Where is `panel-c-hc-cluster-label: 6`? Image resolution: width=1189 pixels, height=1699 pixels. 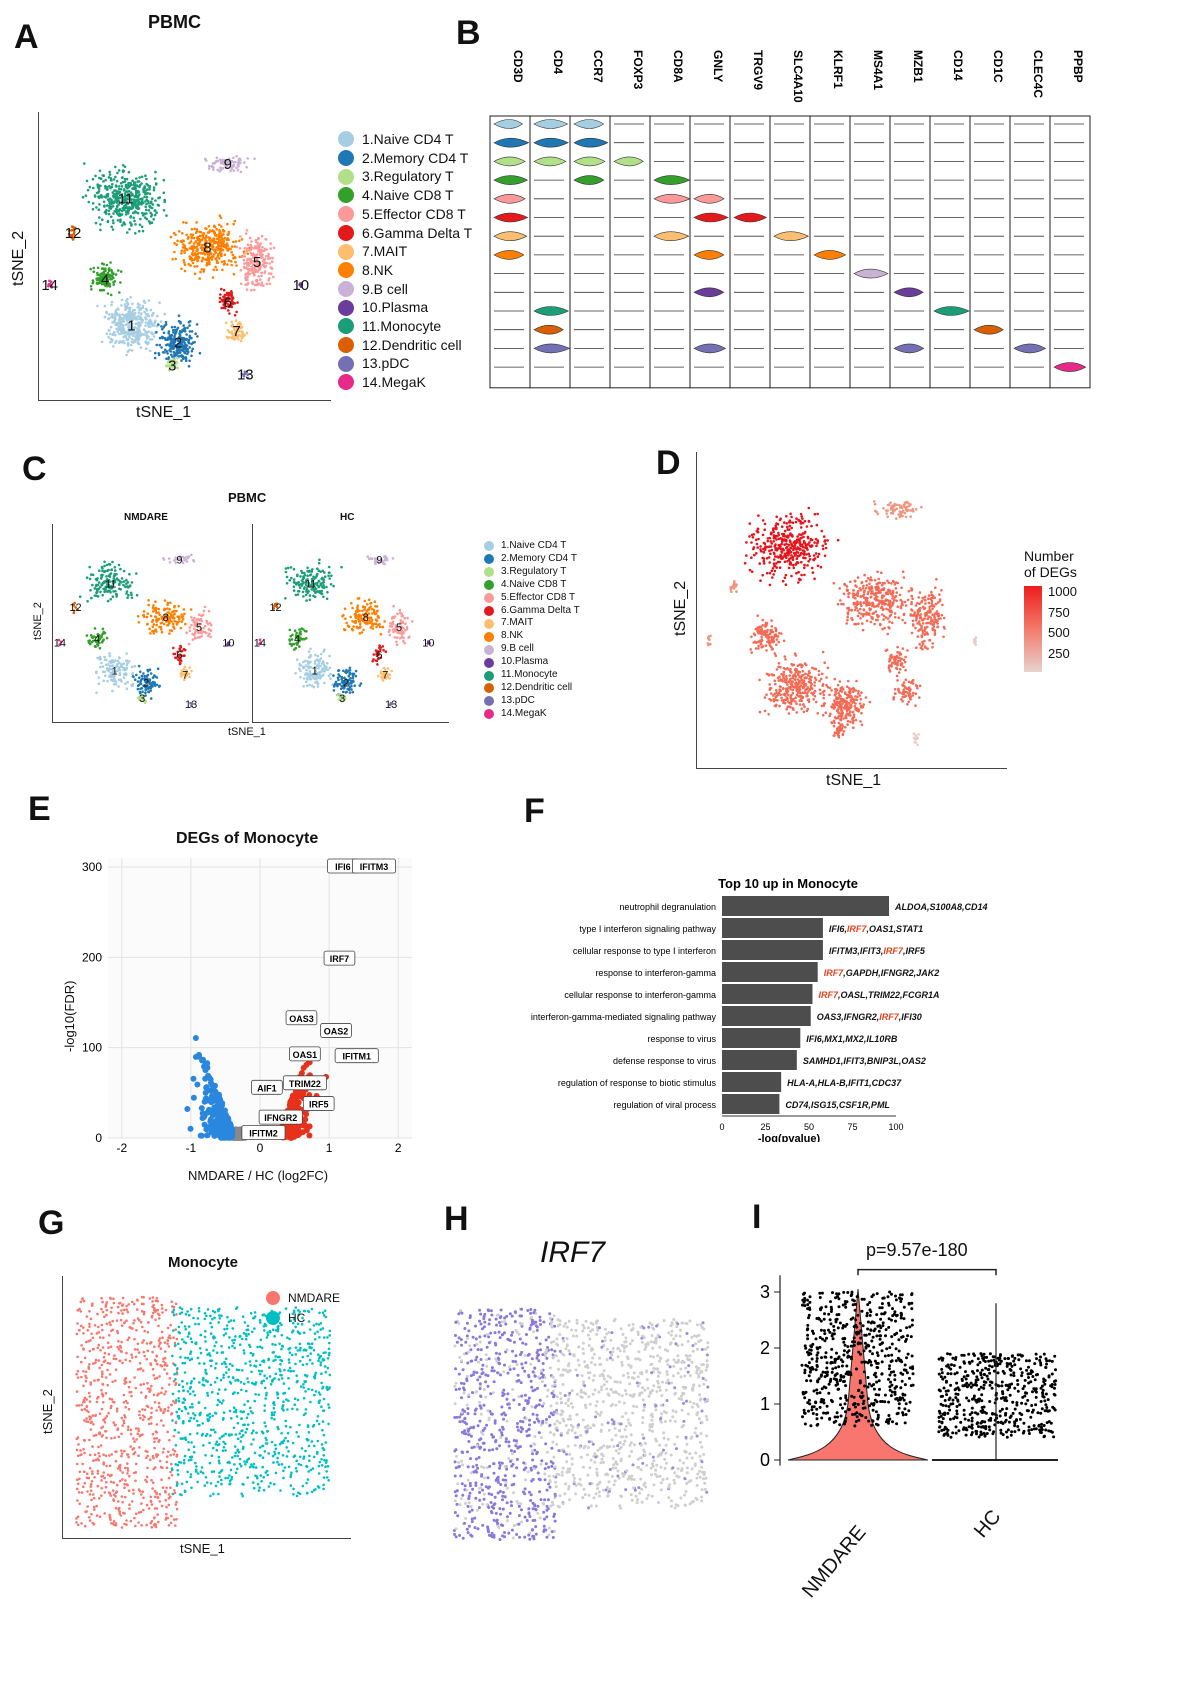 panel-c-hc-cluster-label: 6 is located at coordinates (379, 656).